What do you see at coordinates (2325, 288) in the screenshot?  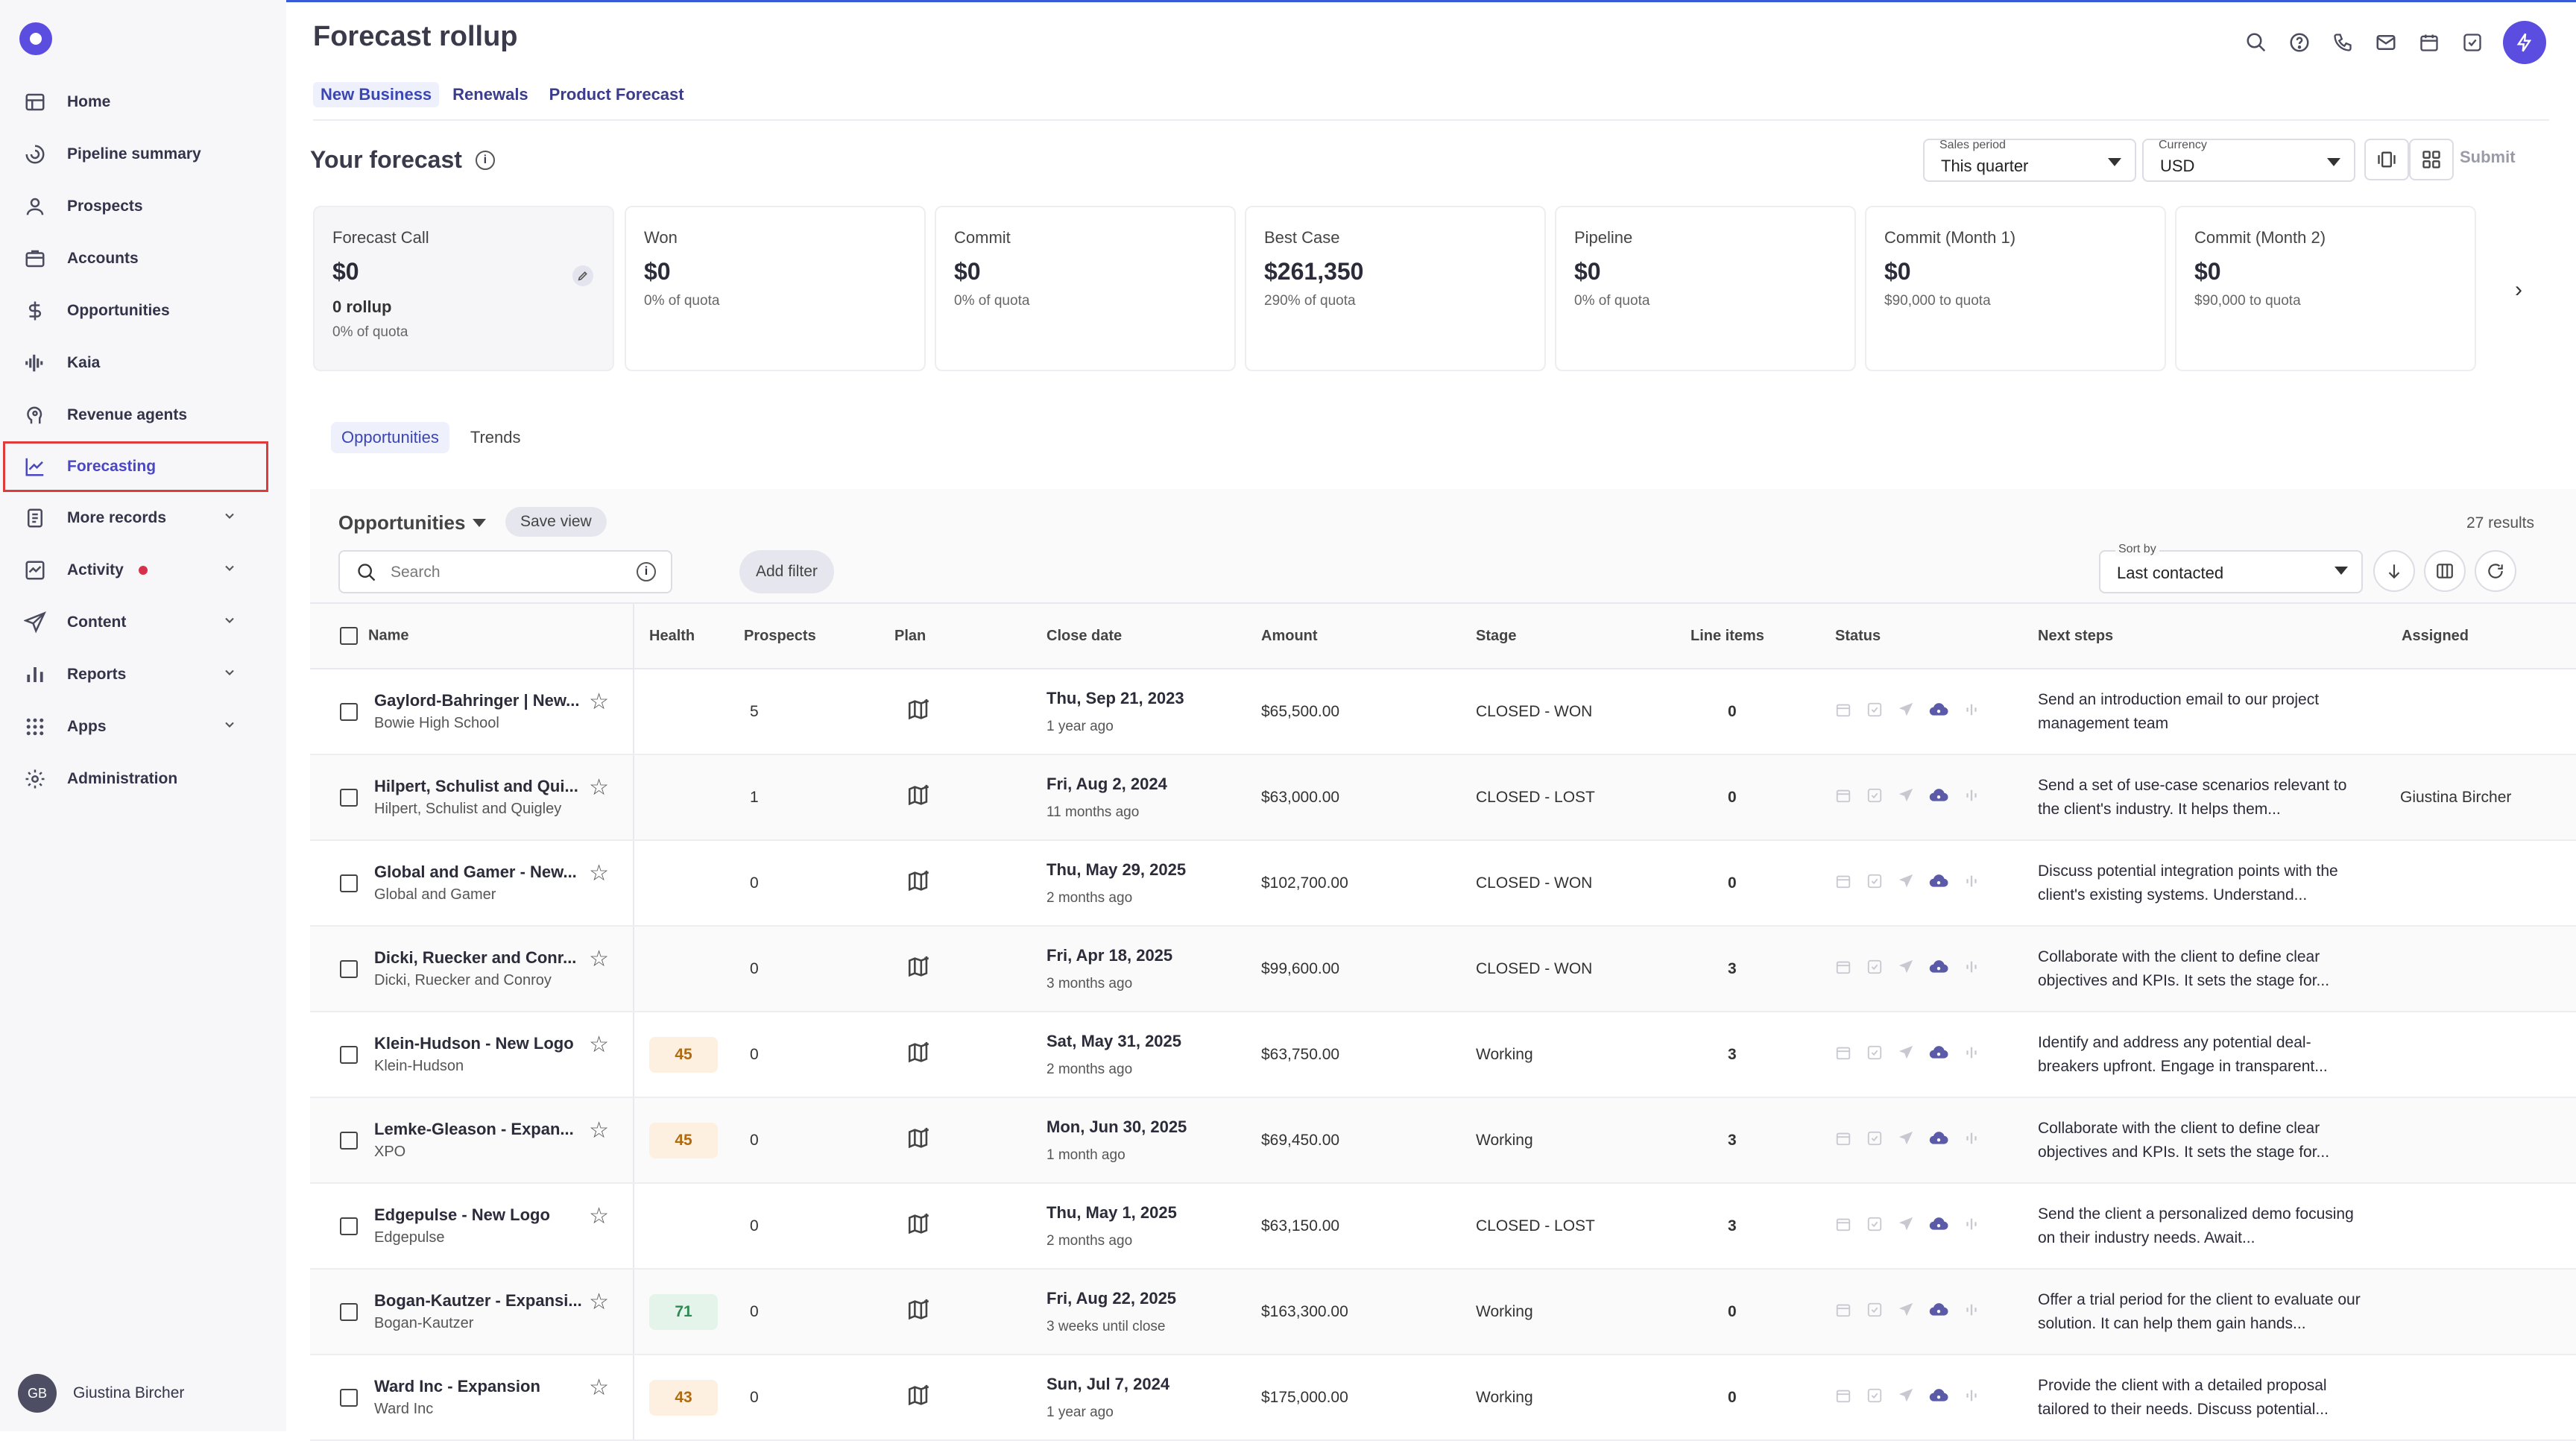 I see `forecast-card-commit-month-2: Commit (Month 2) $0 $90,000 to quota` at bounding box center [2325, 288].